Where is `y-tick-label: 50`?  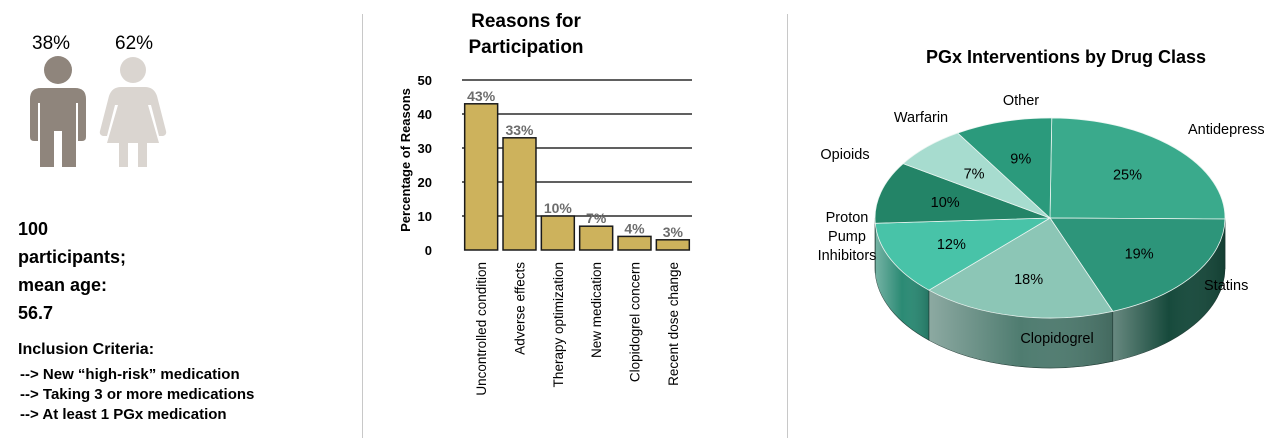
y-tick-label: 50 is located at coordinates (425, 80).